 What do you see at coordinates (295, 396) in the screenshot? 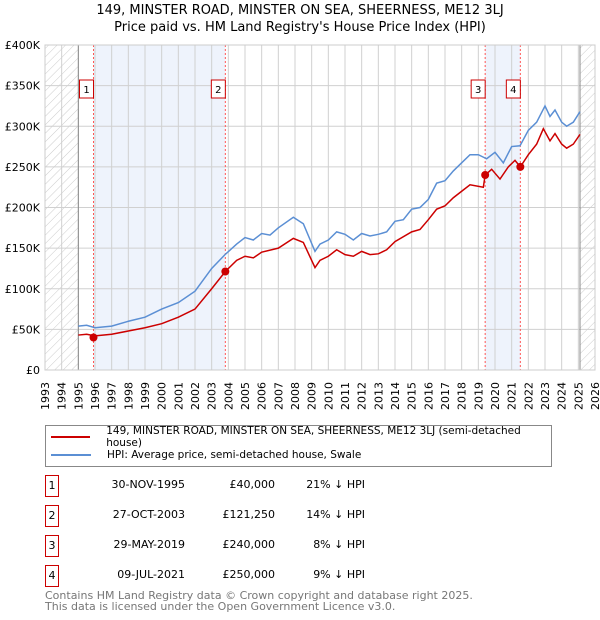
I see `x-tick-label: 2008` at bounding box center [295, 396].